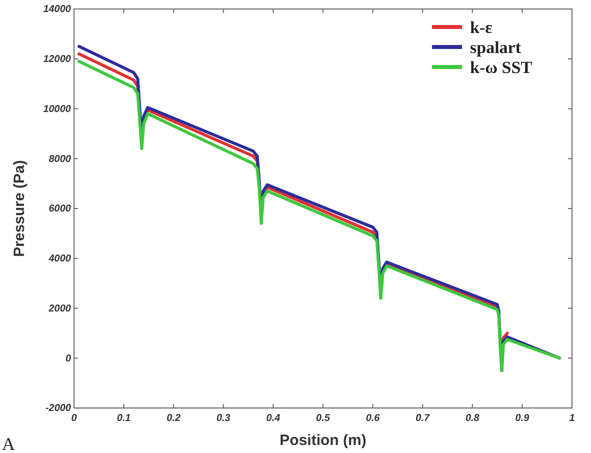 This screenshot has height=453, width=591. I want to click on x-axis-title: Position (m), so click(323, 440).